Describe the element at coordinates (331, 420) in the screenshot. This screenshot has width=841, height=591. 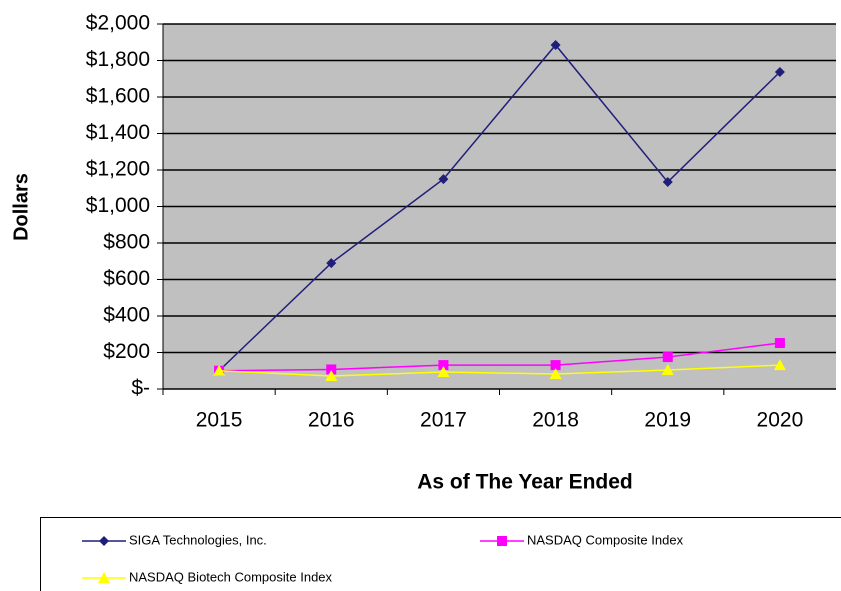
I see `x-tick-label: 2016` at that location.